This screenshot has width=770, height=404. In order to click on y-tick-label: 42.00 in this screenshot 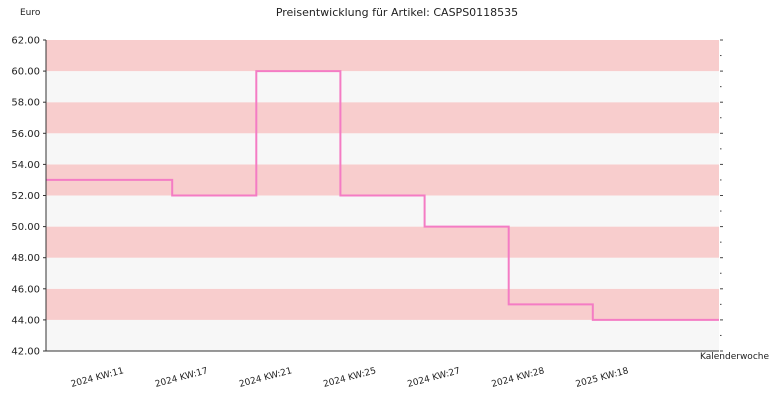, I will do `click(25, 352)`.